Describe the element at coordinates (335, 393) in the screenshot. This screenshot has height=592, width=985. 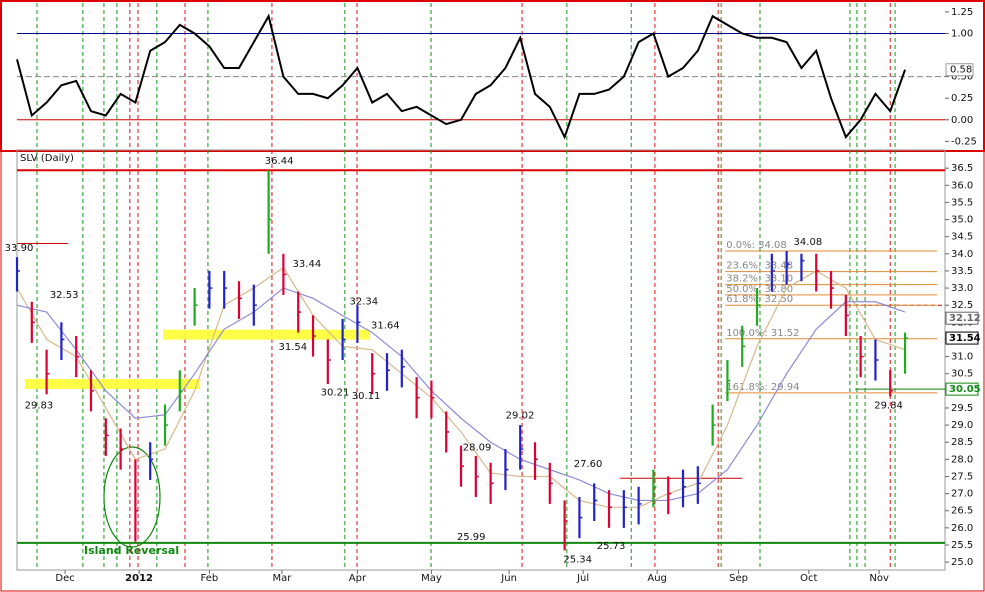
I see `price-annotation: 30.21` at that location.